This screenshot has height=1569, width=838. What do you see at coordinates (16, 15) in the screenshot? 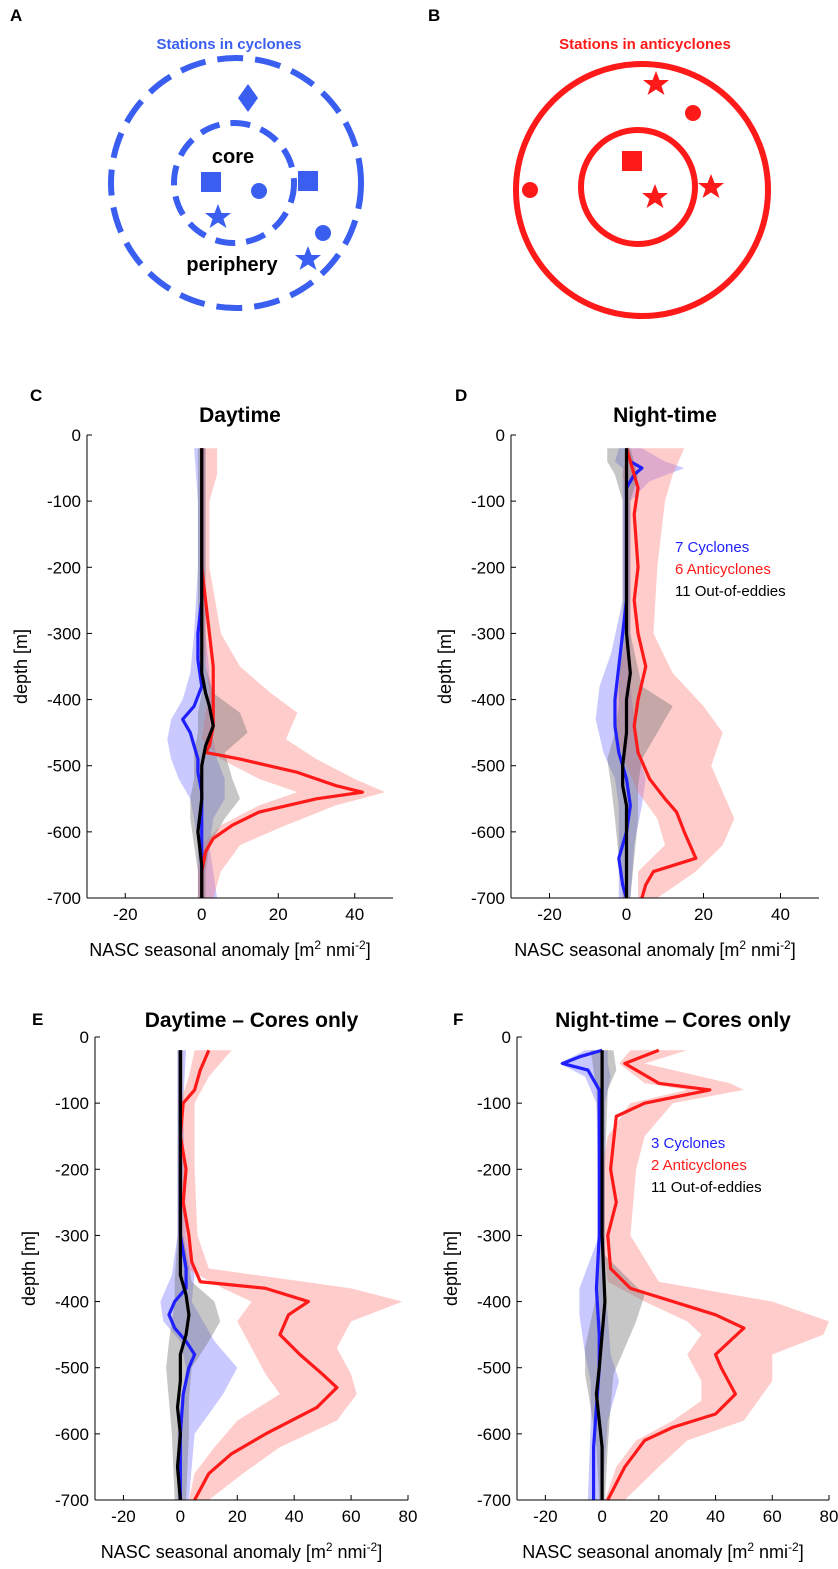
I see `panel-letter-a: A` at bounding box center [16, 15].